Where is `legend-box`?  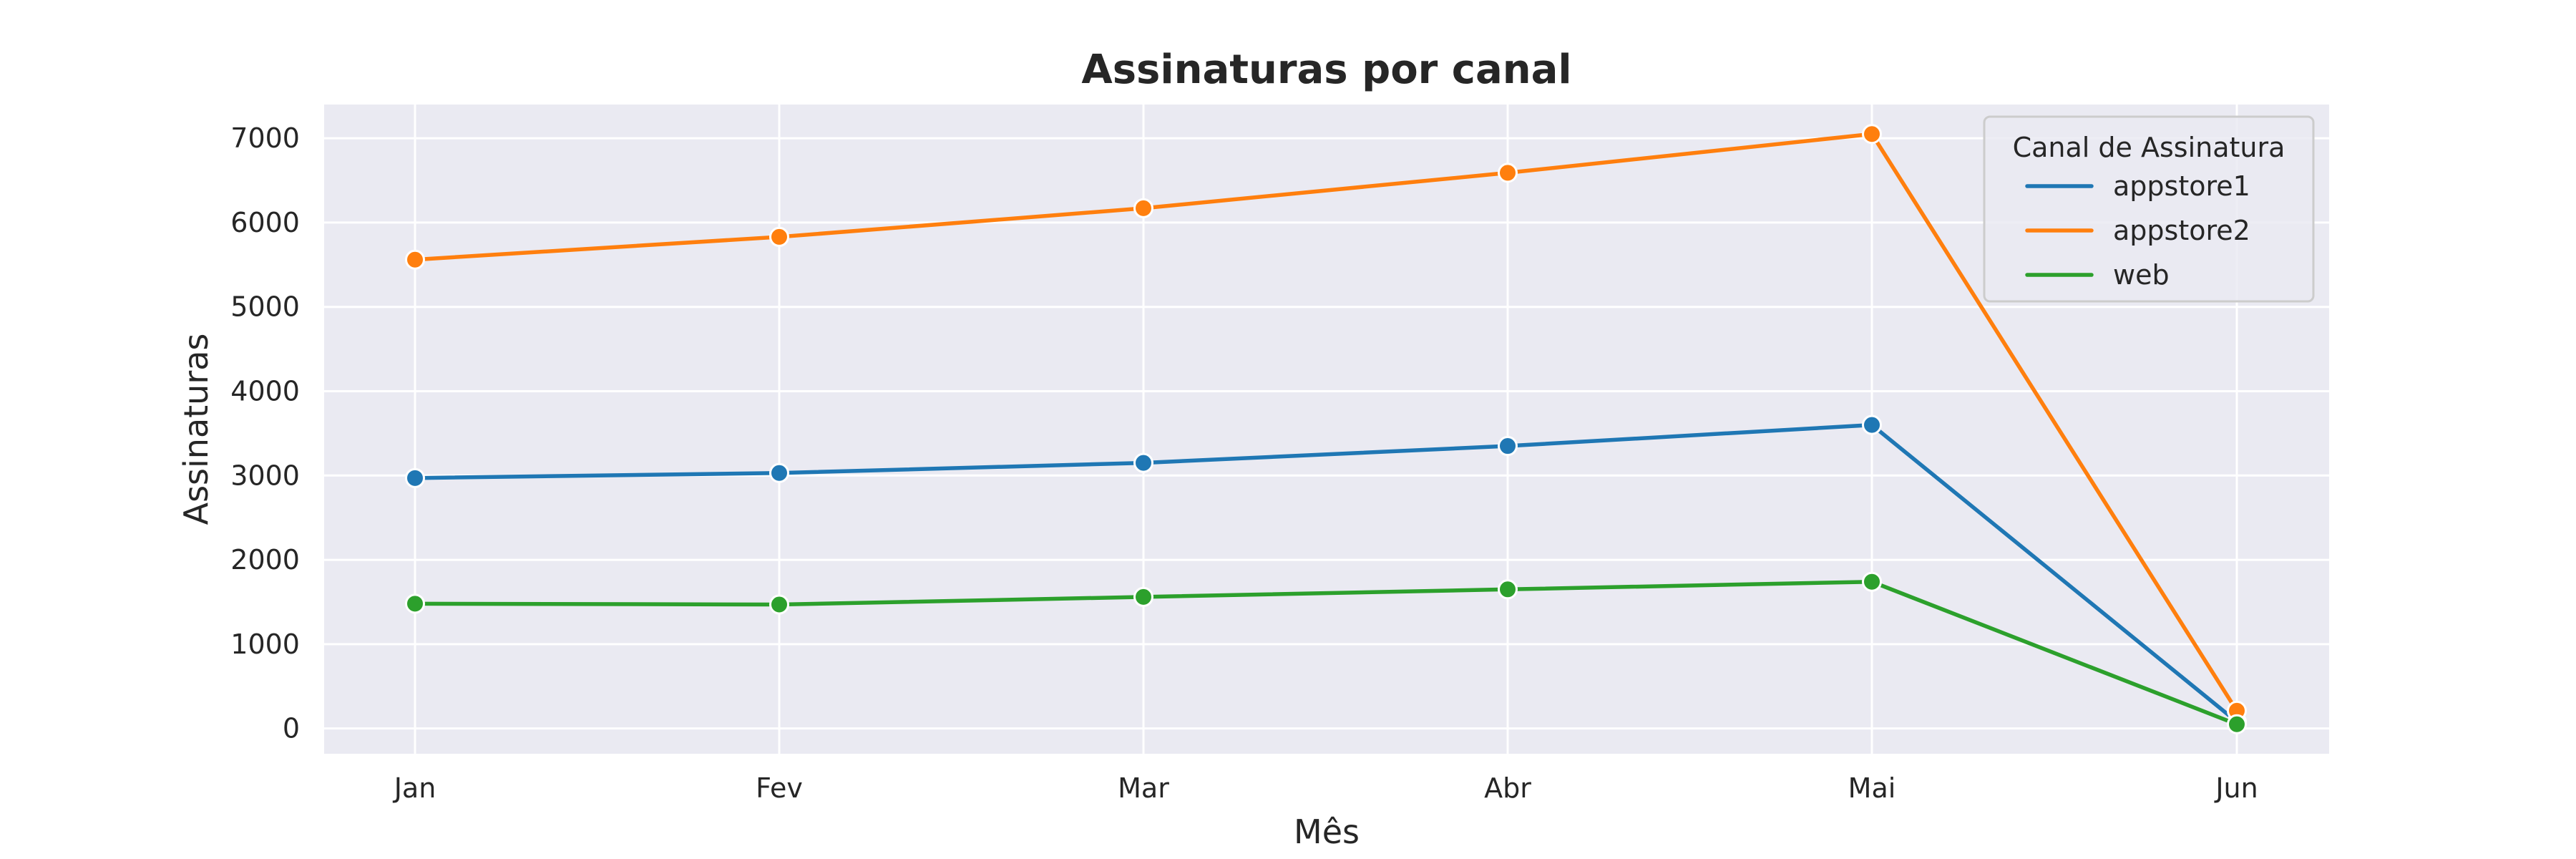
legend-box is located at coordinates (2149, 209).